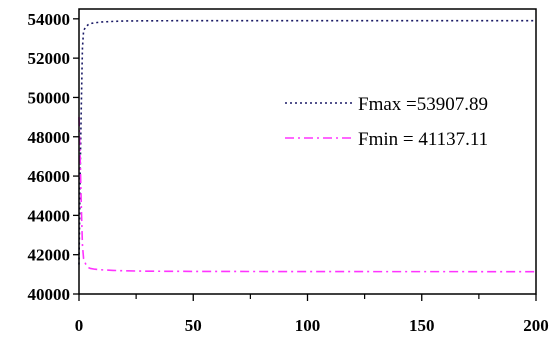  I want to click on y-tick-label: 50000, so click(49, 97).